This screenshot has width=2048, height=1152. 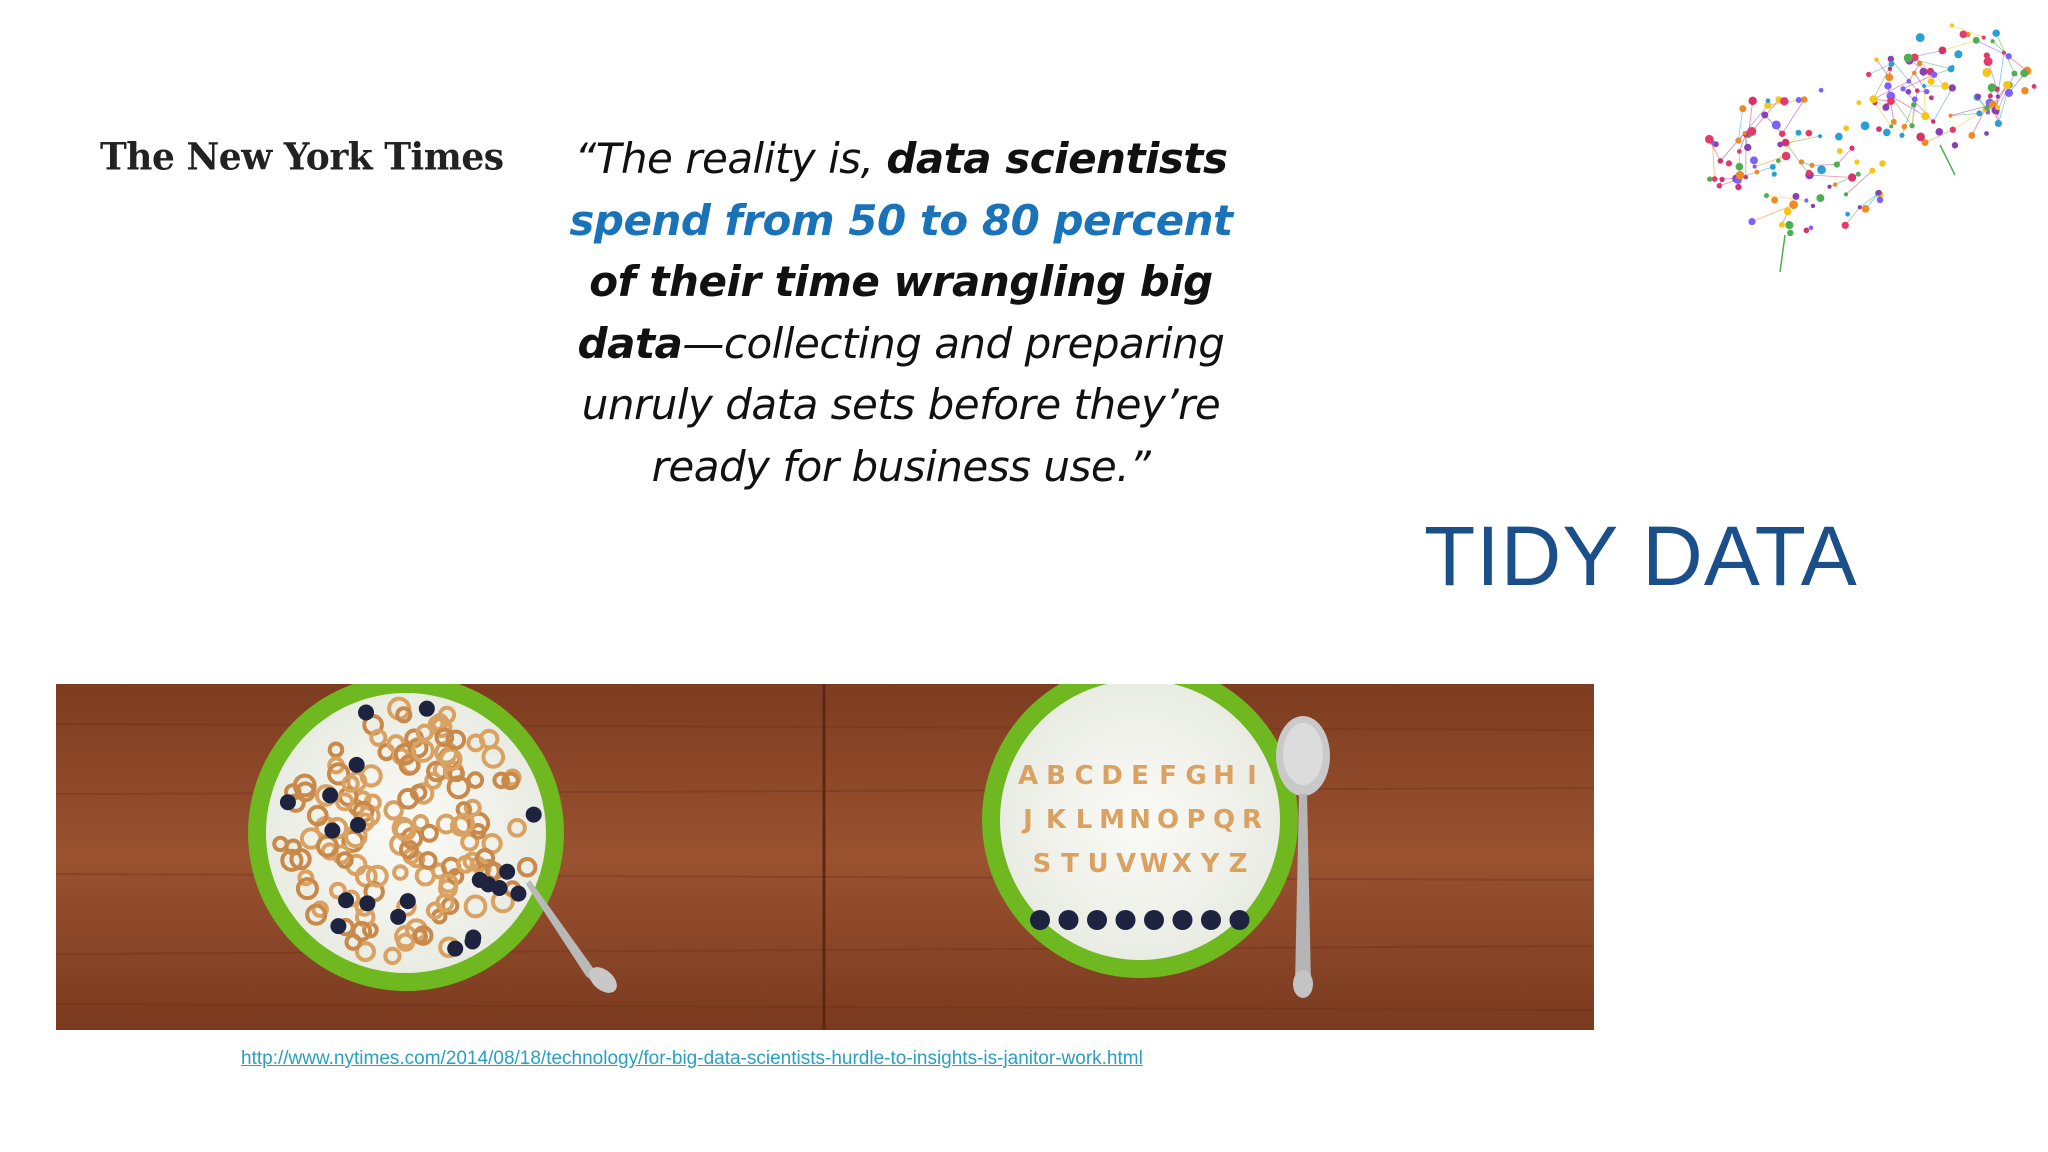 What do you see at coordinates (1112, 776) in the screenshot?
I see `cereal-letter: D` at bounding box center [1112, 776].